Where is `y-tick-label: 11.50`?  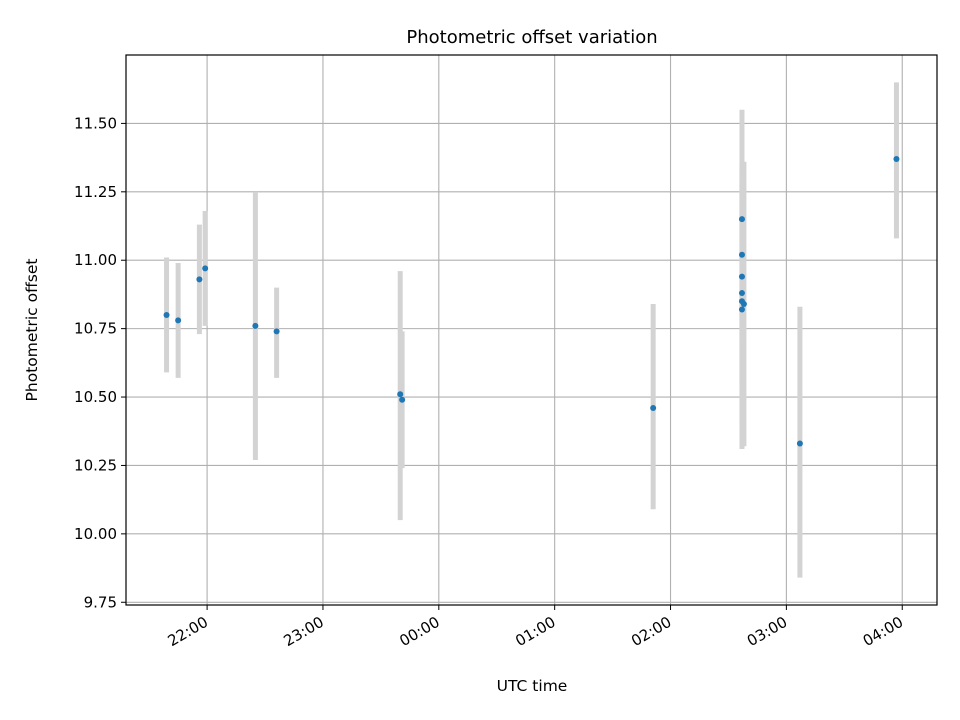 y-tick-label: 11.50 is located at coordinates (95, 123).